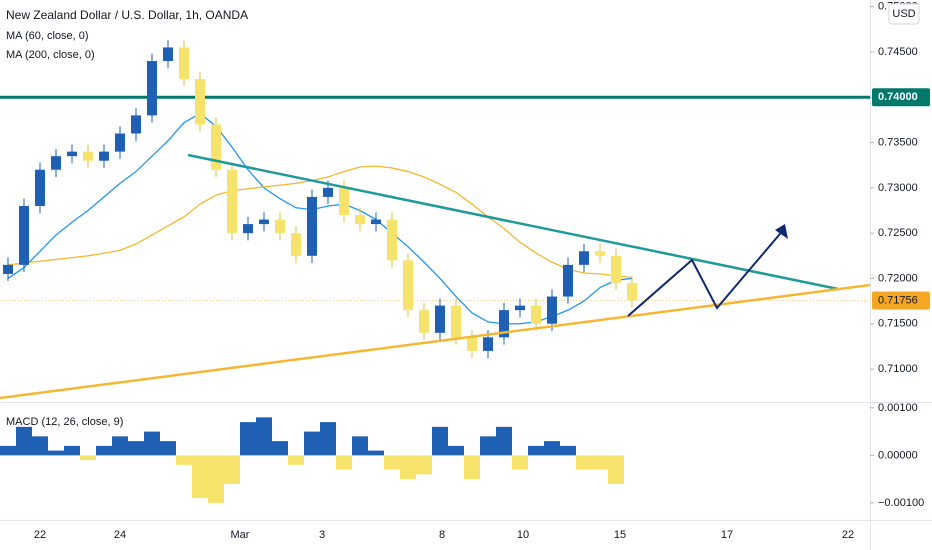  I want to click on currency-box, so click(904, 14).